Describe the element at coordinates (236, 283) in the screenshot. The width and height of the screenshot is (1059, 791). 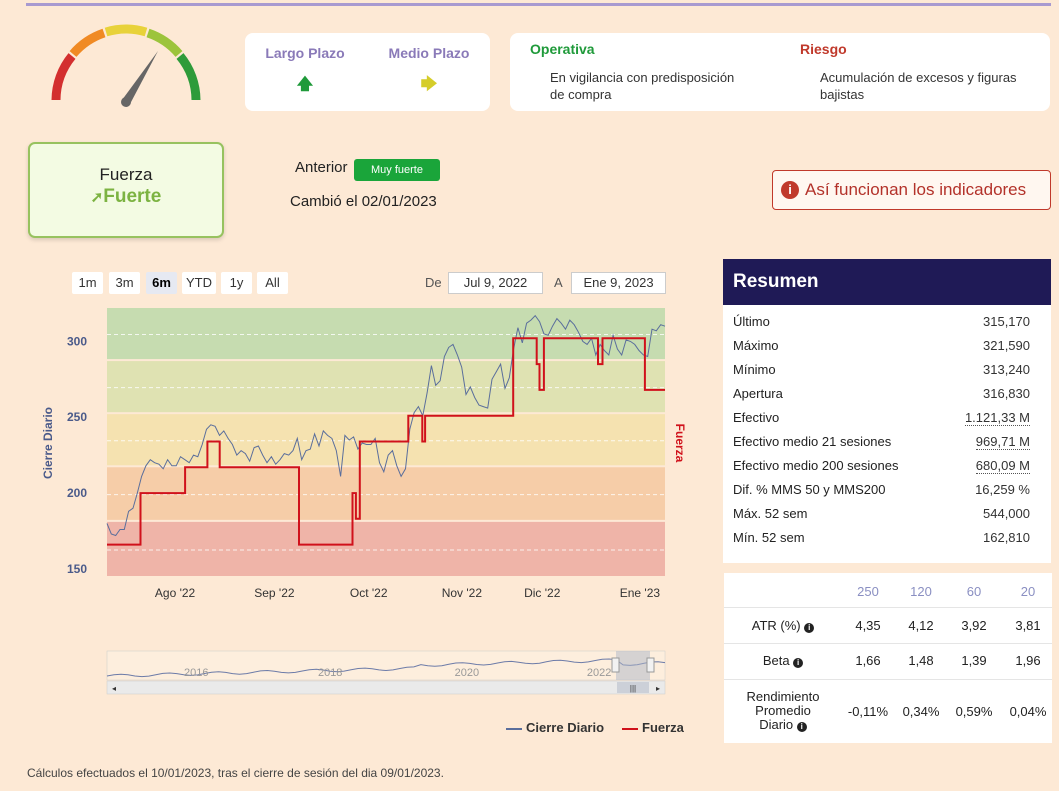
I see `range-button-1y: 1y` at that location.